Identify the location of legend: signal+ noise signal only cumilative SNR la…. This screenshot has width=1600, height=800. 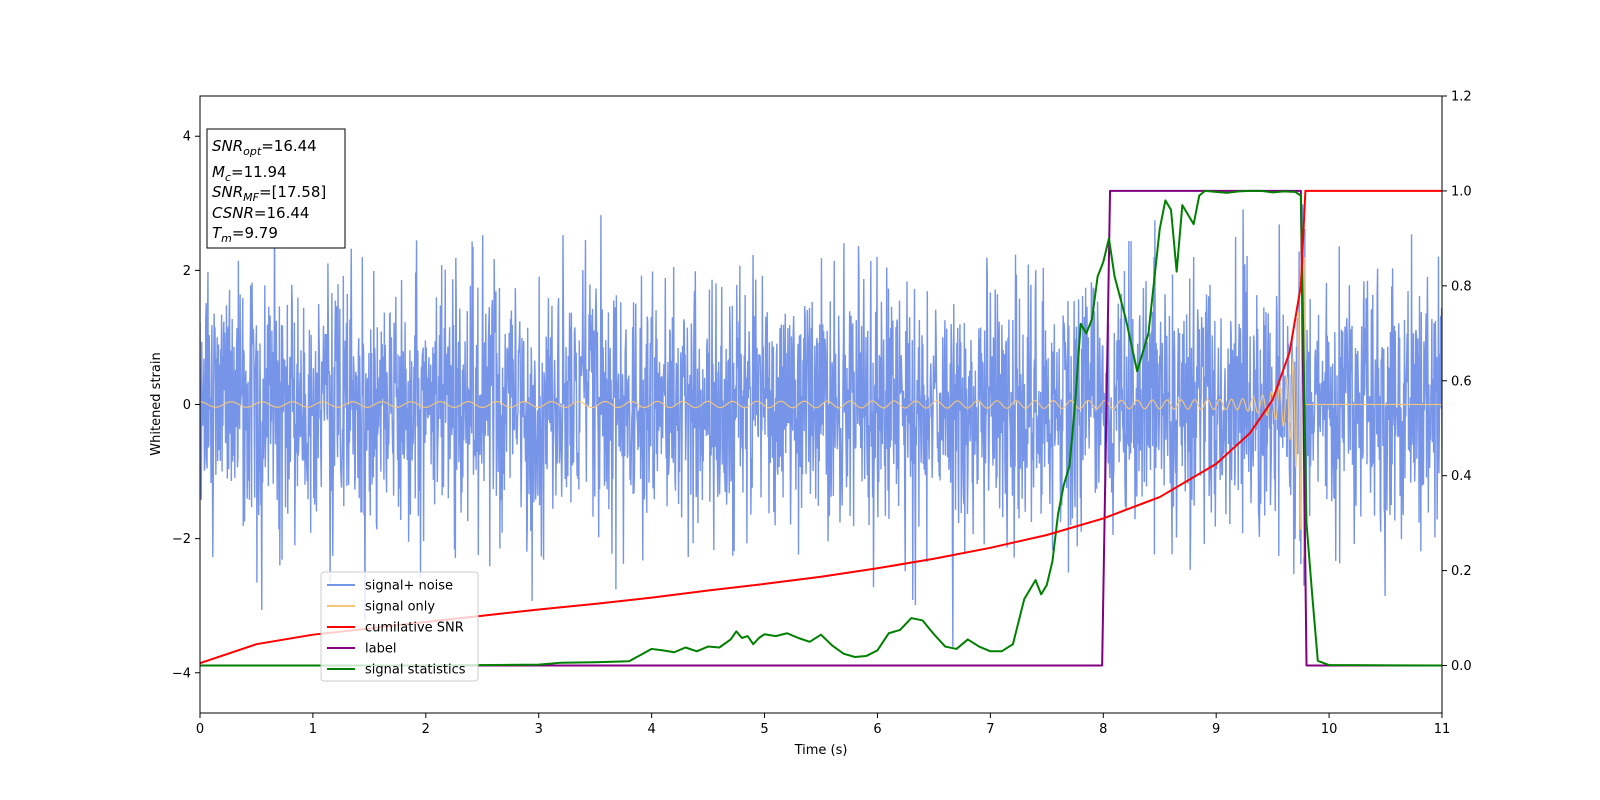
(399, 626).